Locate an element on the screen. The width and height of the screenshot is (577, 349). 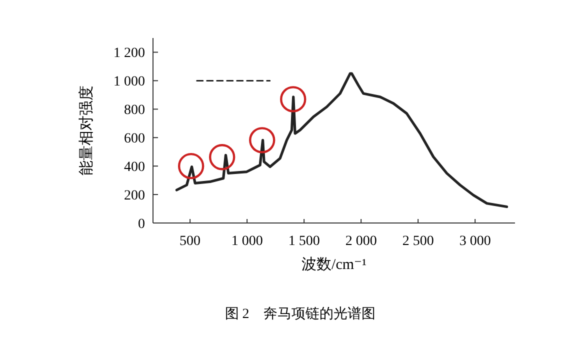
y-axis-title: 能量相对强度 is located at coordinates (86, 131).